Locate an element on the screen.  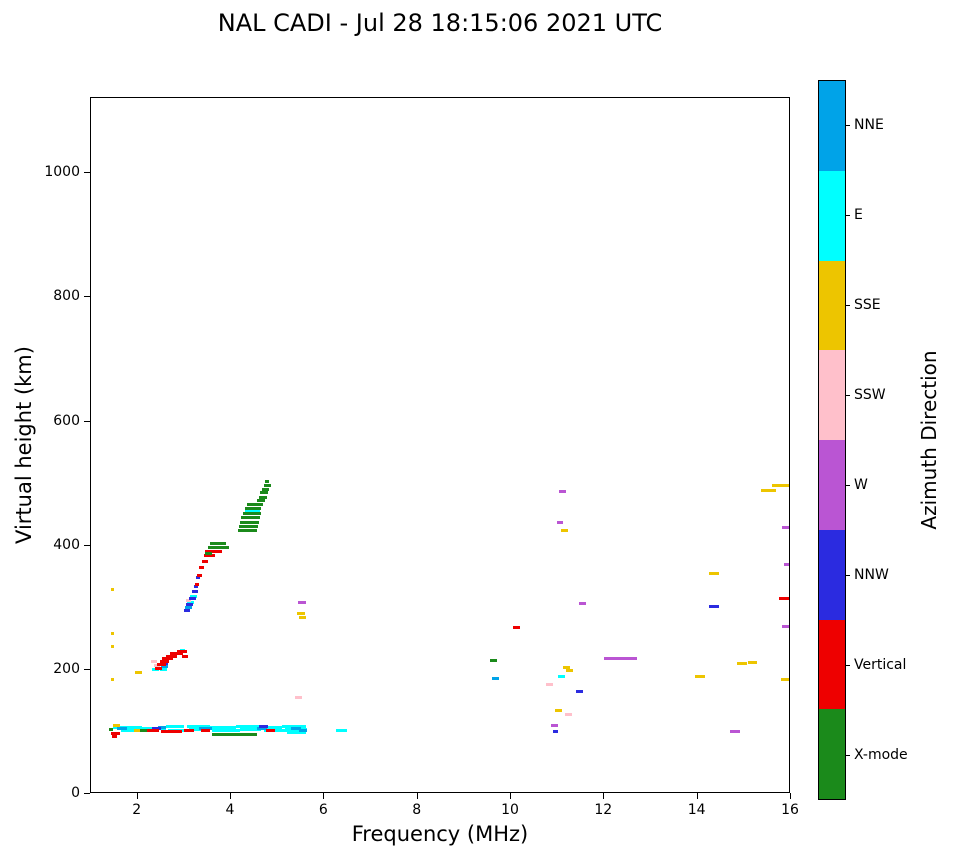
colorbar-label-nnw: NNW is located at coordinates (871, 575).